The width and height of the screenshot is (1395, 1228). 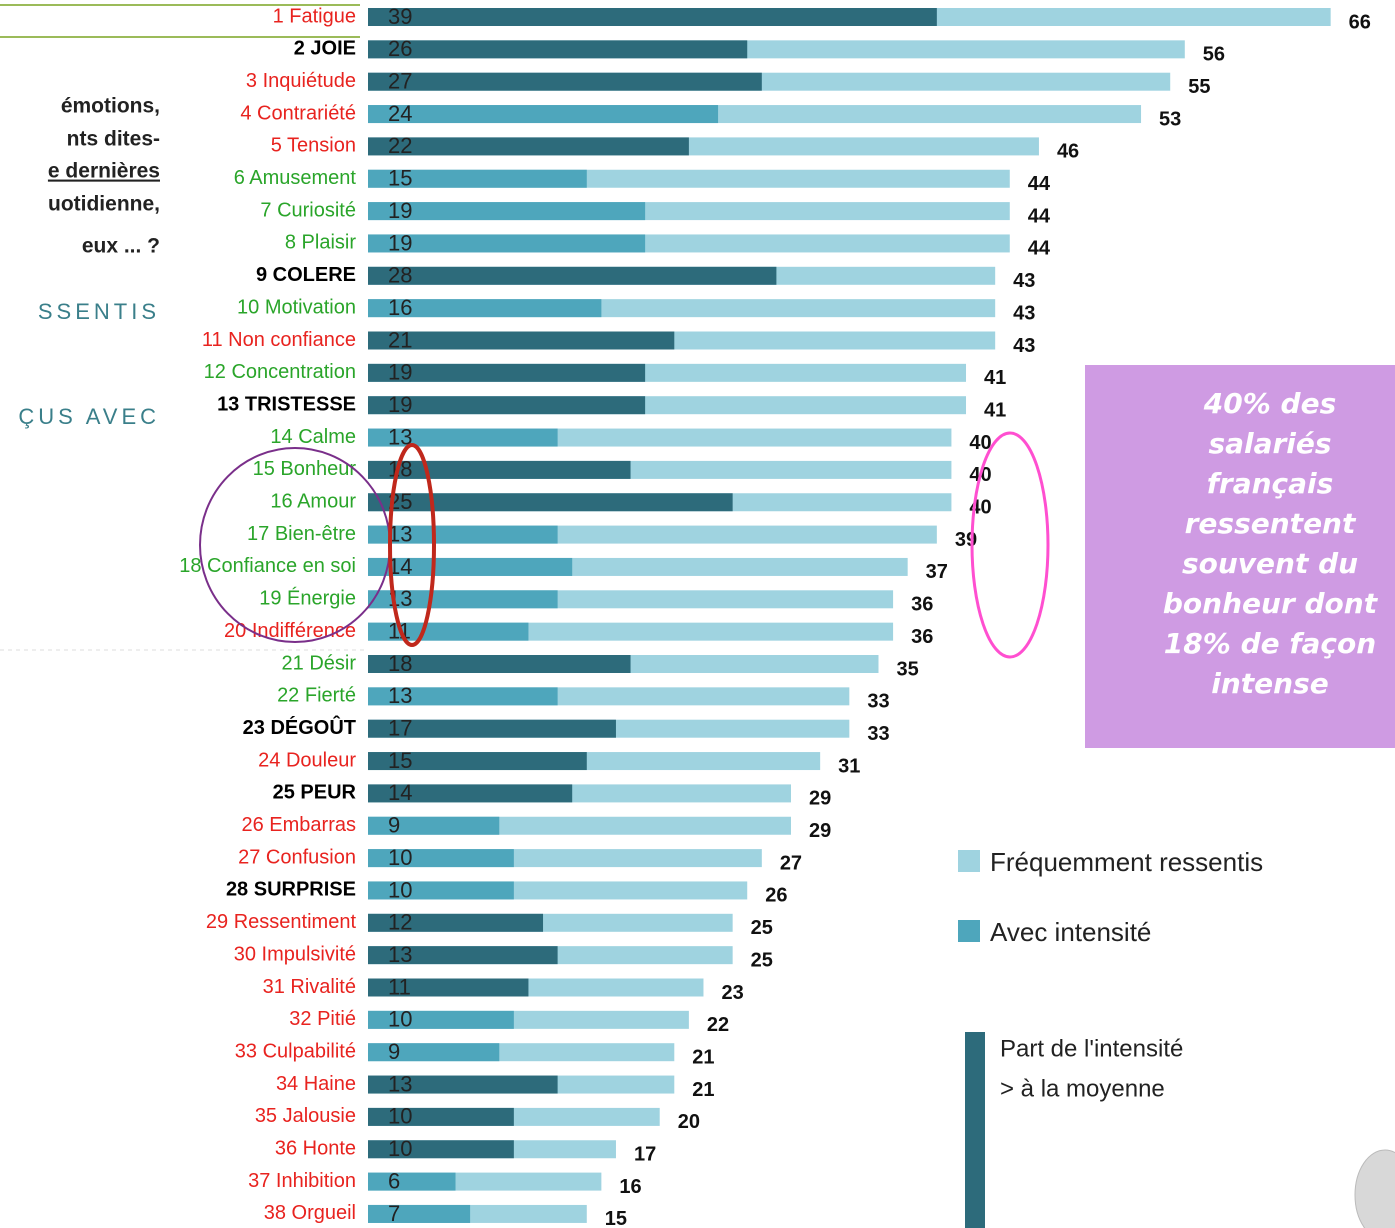 I want to click on side-heading: ÇUS AVEC, so click(x=89, y=416).